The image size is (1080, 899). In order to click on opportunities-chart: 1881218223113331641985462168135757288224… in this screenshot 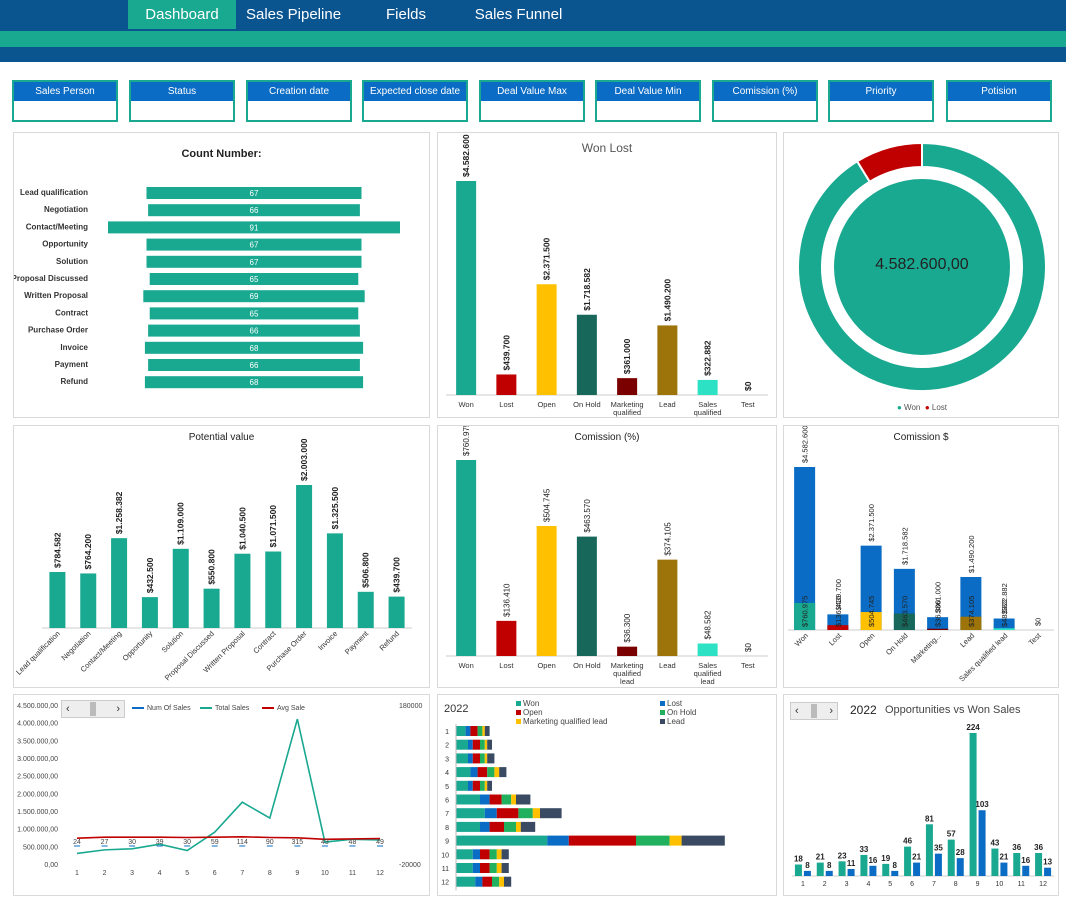, I will do `click(923, 805)`.